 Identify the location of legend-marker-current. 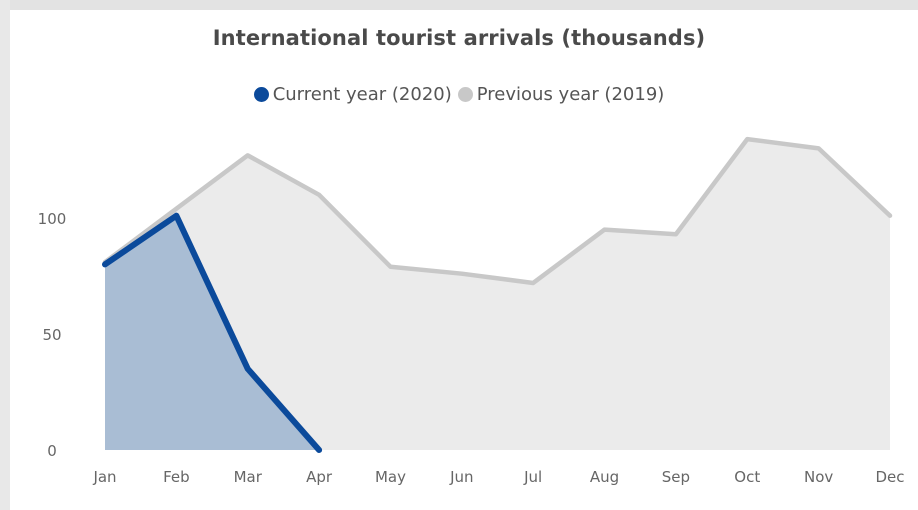
(261, 94).